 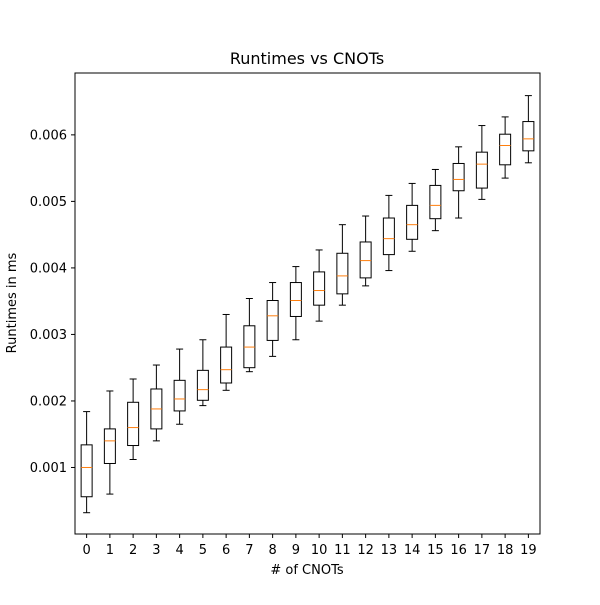 I want to click on x-axis-ticks: 0 1 2 3 4 5 6 7 8 9 10 11 12 13 14 15 16 17 18 19, so click(x=309, y=546).